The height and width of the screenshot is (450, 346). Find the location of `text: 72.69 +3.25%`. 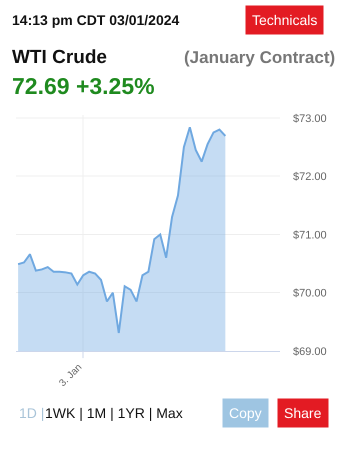

text: 72.69 +3.25% is located at coordinates (83, 86).